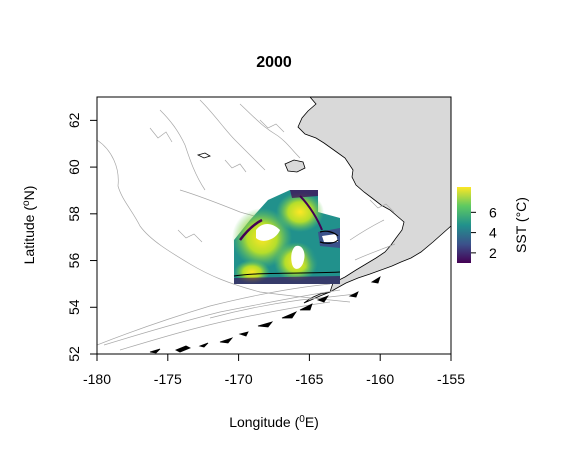 The width and height of the screenshot is (568, 472). Describe the element at coordinates (74, 354) in the screenshot. I see `y-tick-label: 52` at that location.